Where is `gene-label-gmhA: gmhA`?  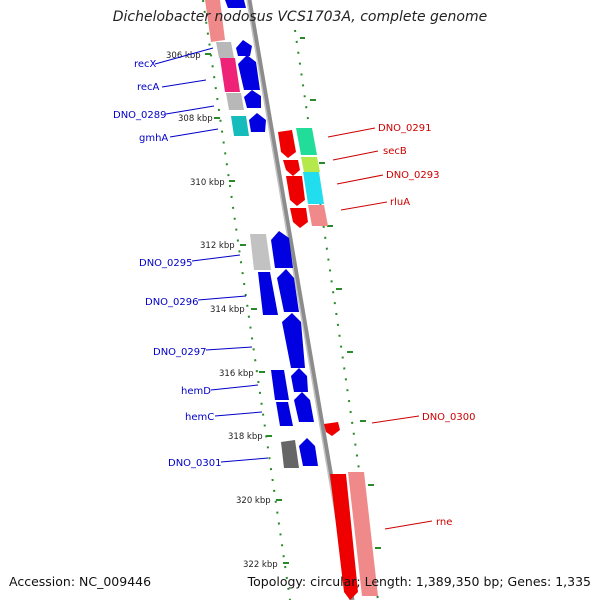
gene-label-gmhA: gmhA is located at coordinates (153, 138).